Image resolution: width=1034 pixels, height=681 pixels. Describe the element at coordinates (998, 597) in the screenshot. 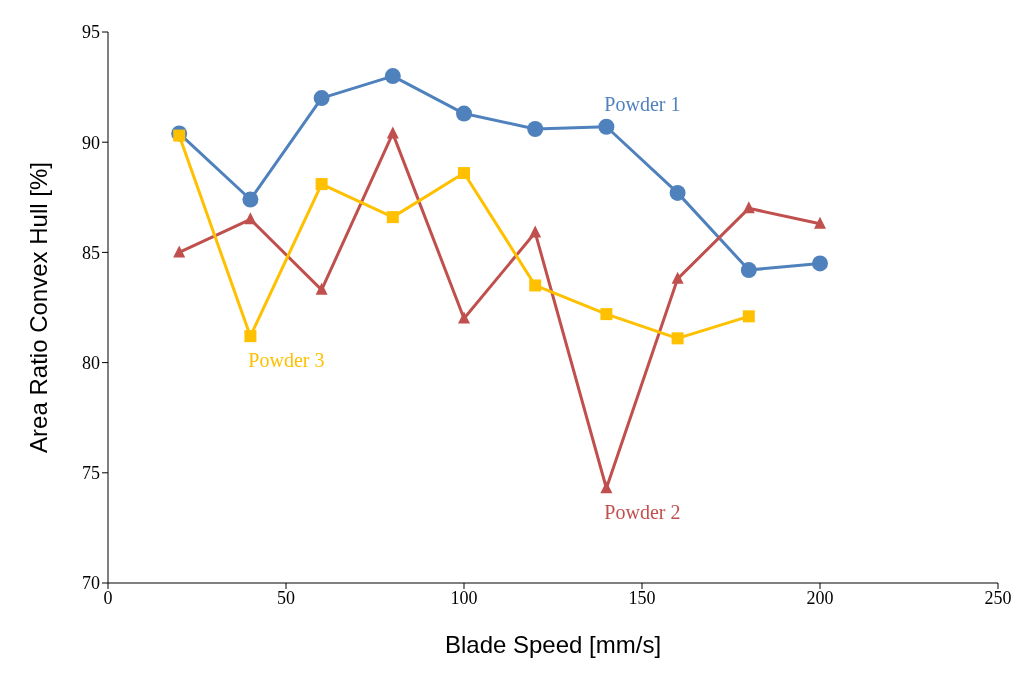

I see `x-tick-label: 250` at that location.